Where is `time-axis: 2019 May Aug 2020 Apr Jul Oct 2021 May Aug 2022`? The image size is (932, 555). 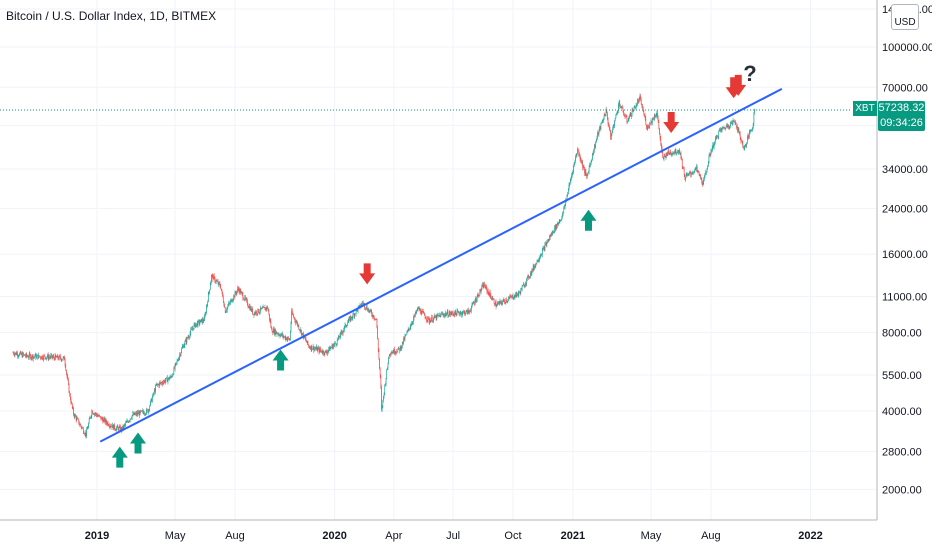
time-axis: 2019 May Aug 2020 Apr Jul Oct 2021 May Aug 2022 is located at coordinates (454, 536).